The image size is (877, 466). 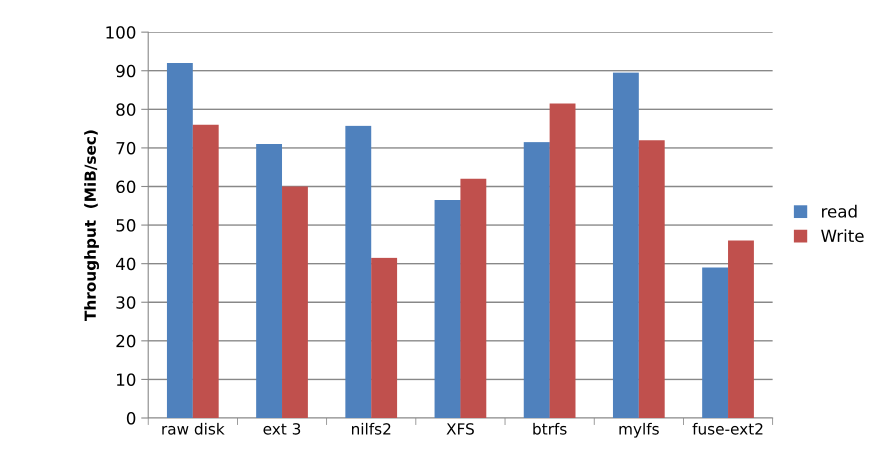 What do you see at coordinates (126, 264) in the screenshot?
I see `y-tick-label: 40` at bounding box center [126, 264].